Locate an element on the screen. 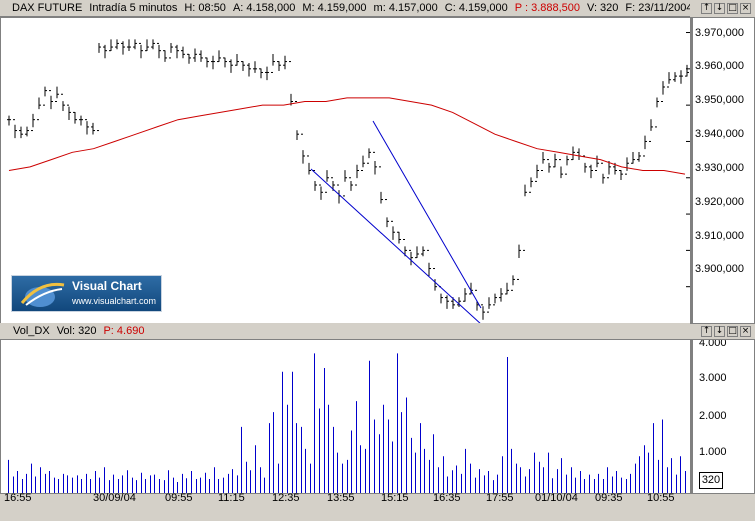 The height and width of the screenshot is (521, 755). volume-pane-close-button: × is located at coordinates (745, 331).